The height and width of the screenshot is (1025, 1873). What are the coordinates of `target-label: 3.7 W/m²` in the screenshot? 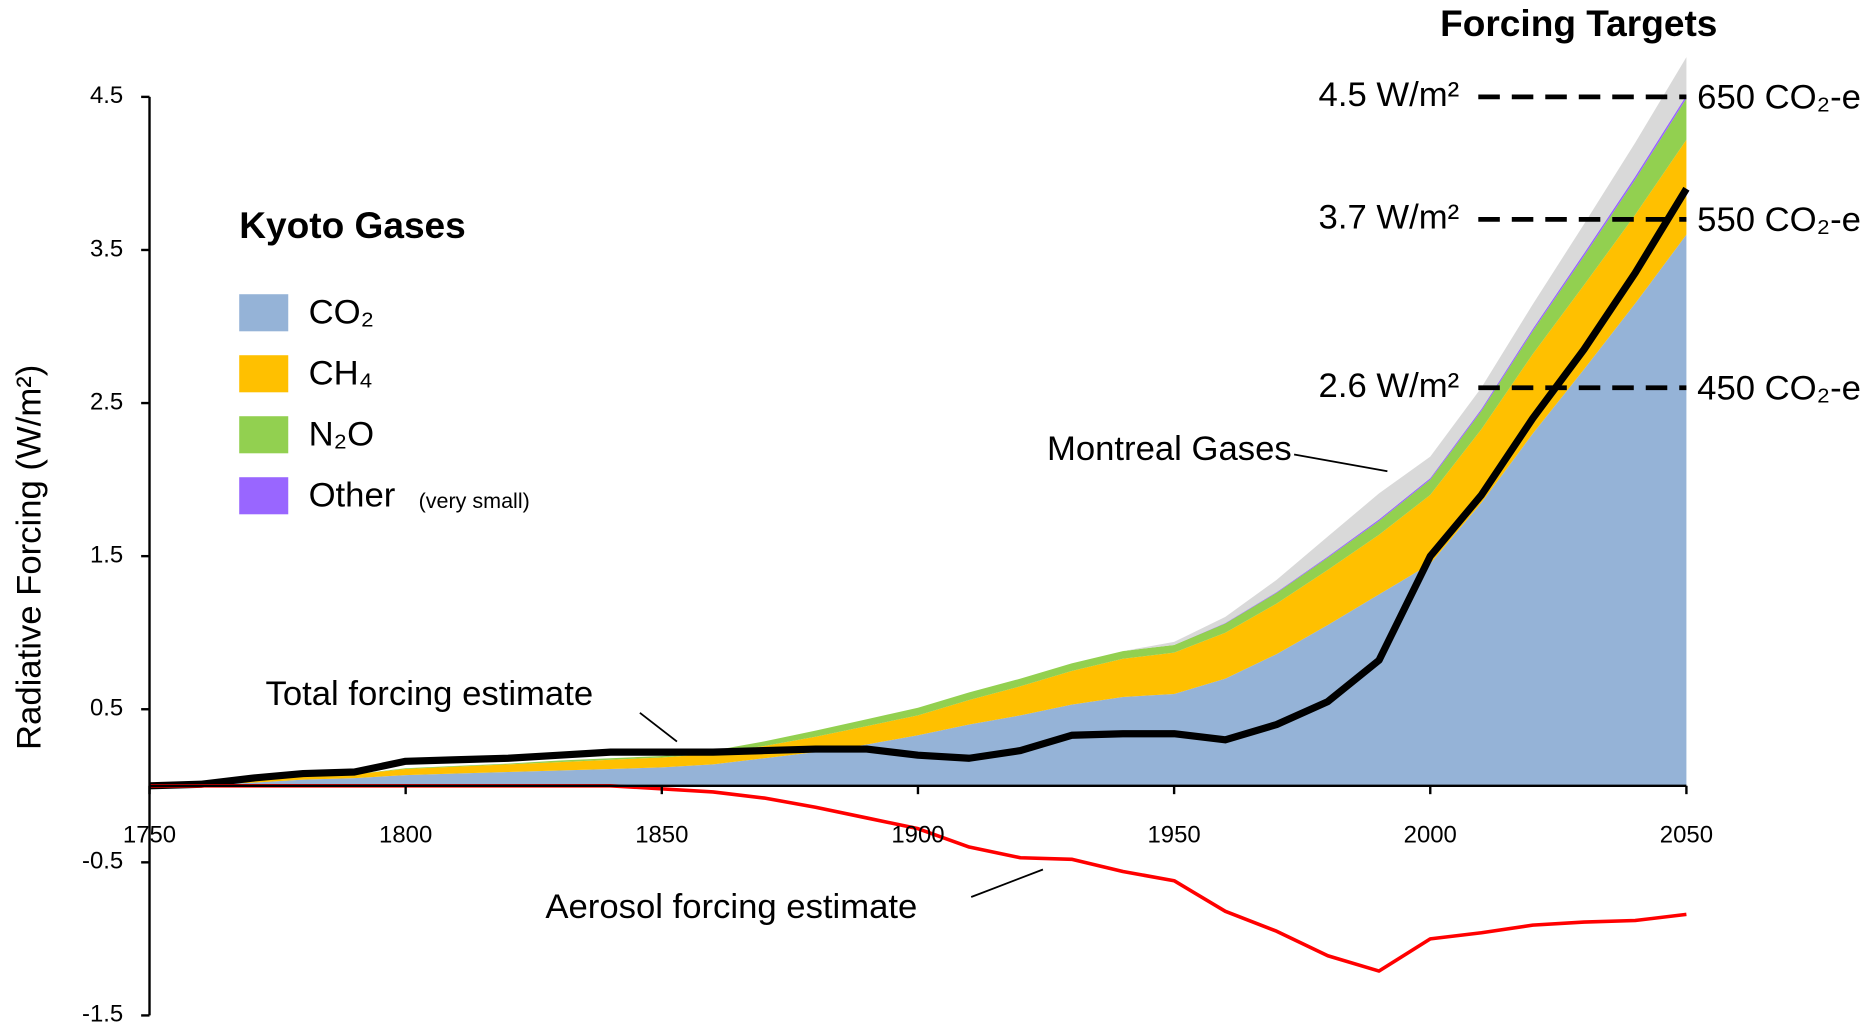 It's located at (1389, 218).